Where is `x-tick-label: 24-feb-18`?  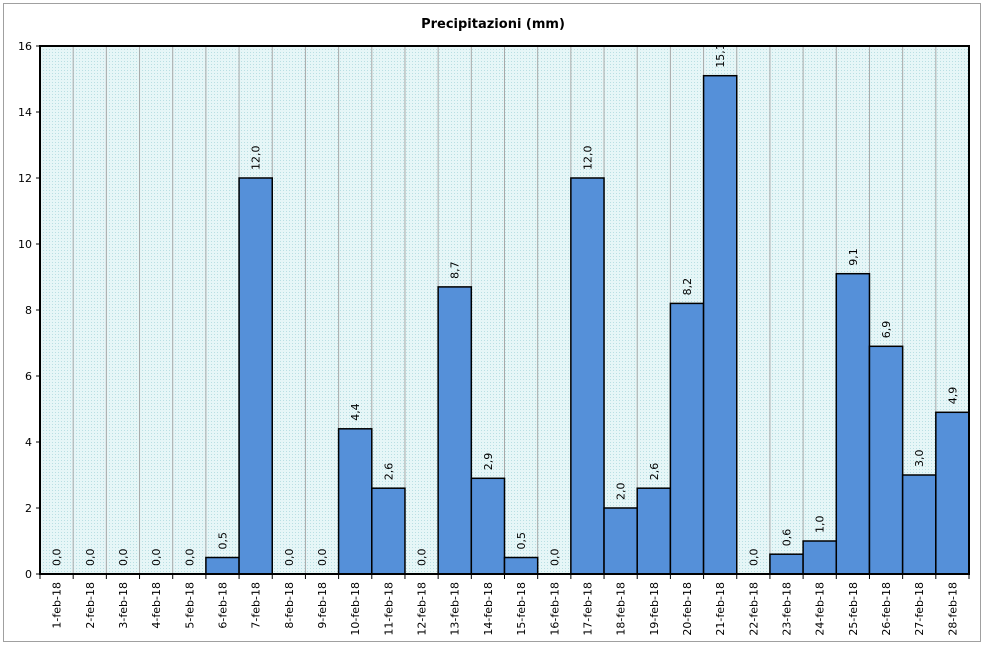 x-tick-label: 24-feb-18 is located at coordinates (820, 609).